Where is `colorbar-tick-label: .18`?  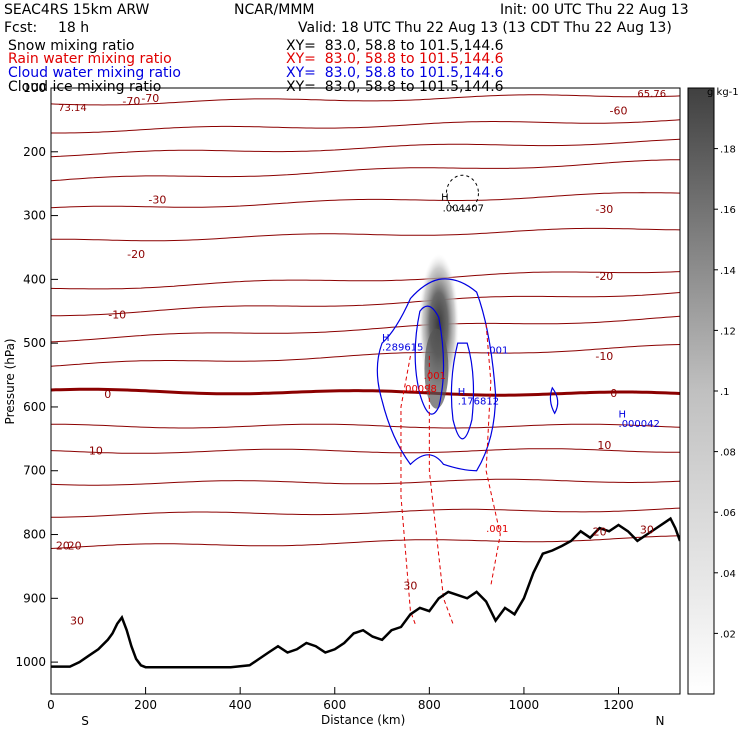
colorbar-tick-label: .18 is located at coordinates (728, 150).